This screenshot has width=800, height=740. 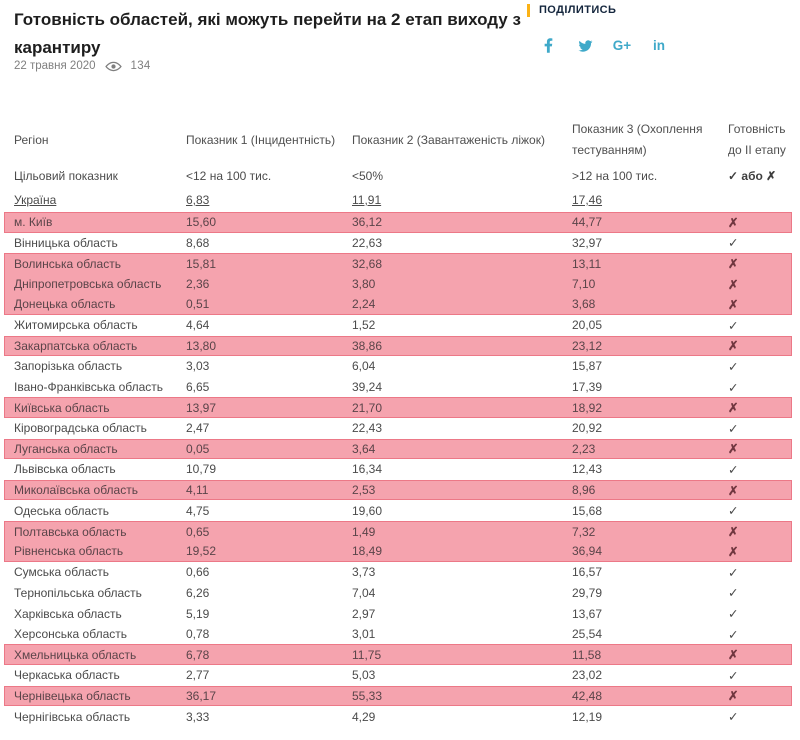 What do you see at coordinates (587, 634) in the screenshot?
I see `indicator3-cell: 25,54` at bounding box center [587, 634].